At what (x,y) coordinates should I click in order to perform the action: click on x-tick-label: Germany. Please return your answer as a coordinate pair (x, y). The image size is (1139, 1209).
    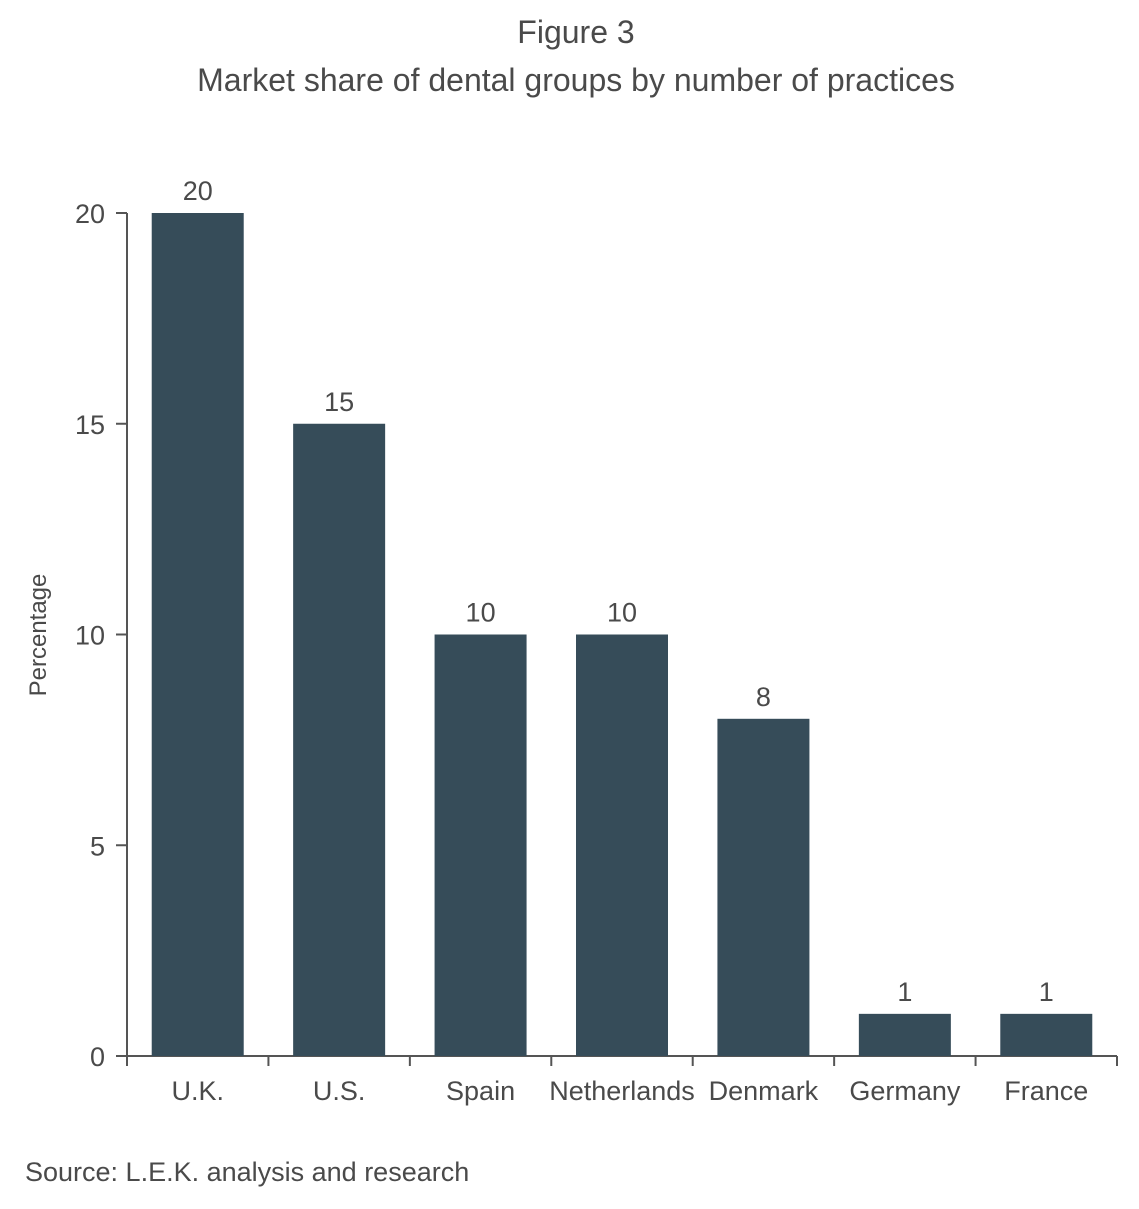
    Looking at the image, I should click on (905, 1091).